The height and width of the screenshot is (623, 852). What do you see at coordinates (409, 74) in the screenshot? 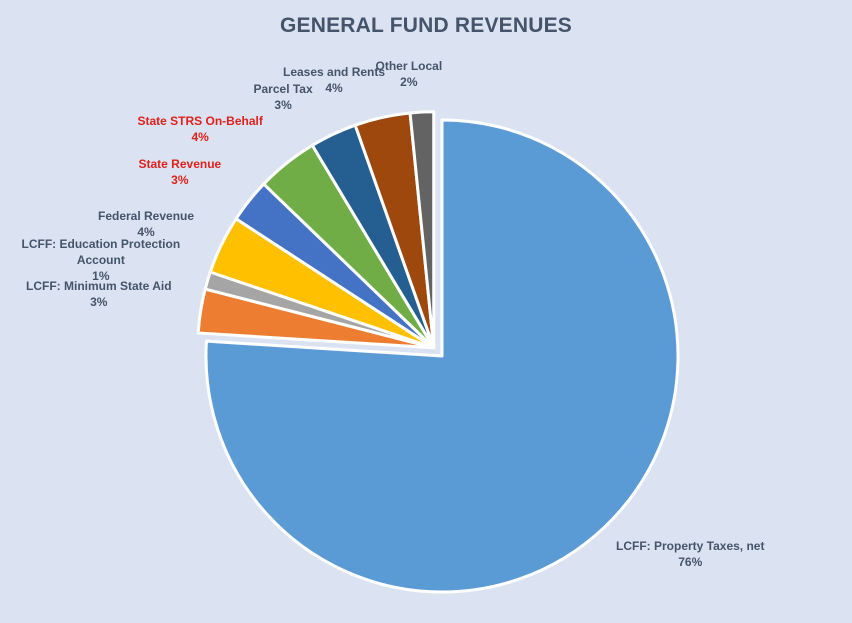
I see `slice-label: Other Local 2%` at bounding box center [409, 74].